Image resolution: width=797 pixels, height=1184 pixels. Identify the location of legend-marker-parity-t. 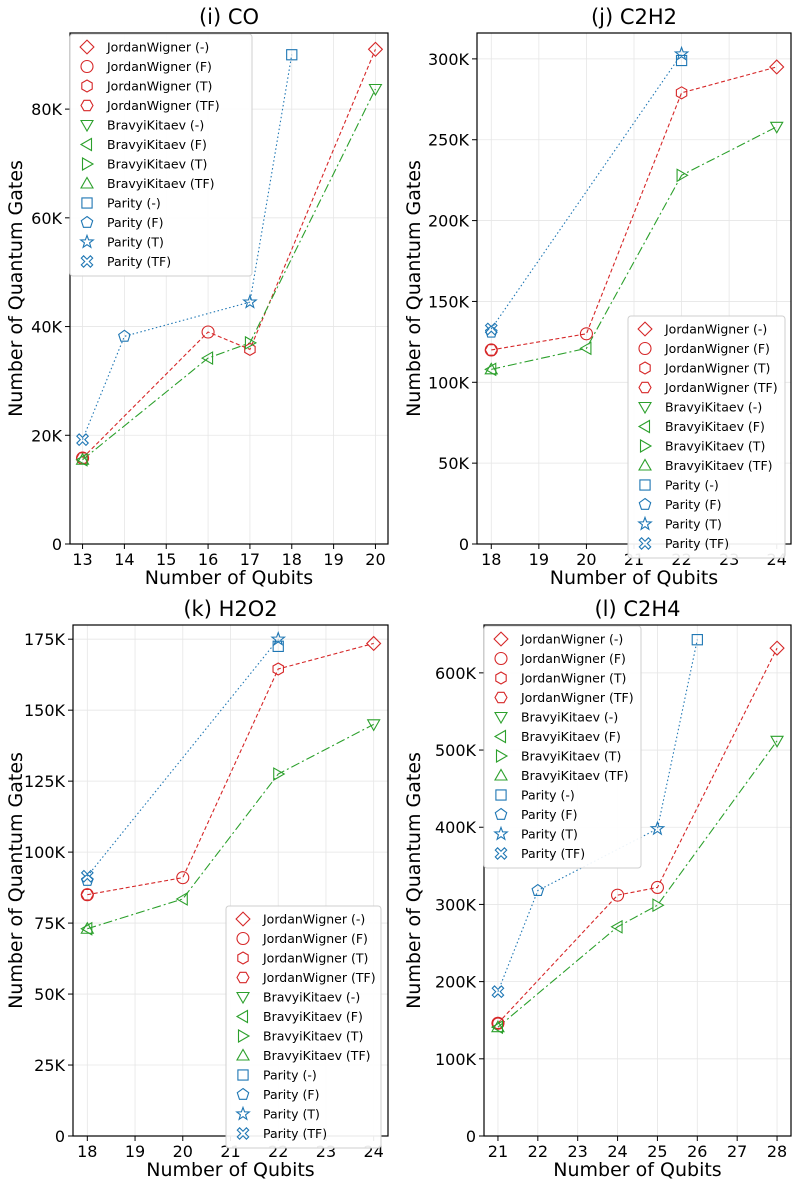
(501, 833).